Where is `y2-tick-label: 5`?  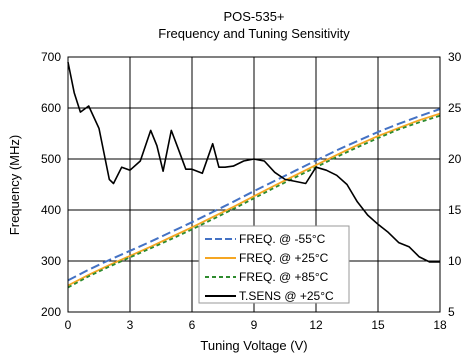
y2-tick-label: 5 is located at coordinates (451, 312).